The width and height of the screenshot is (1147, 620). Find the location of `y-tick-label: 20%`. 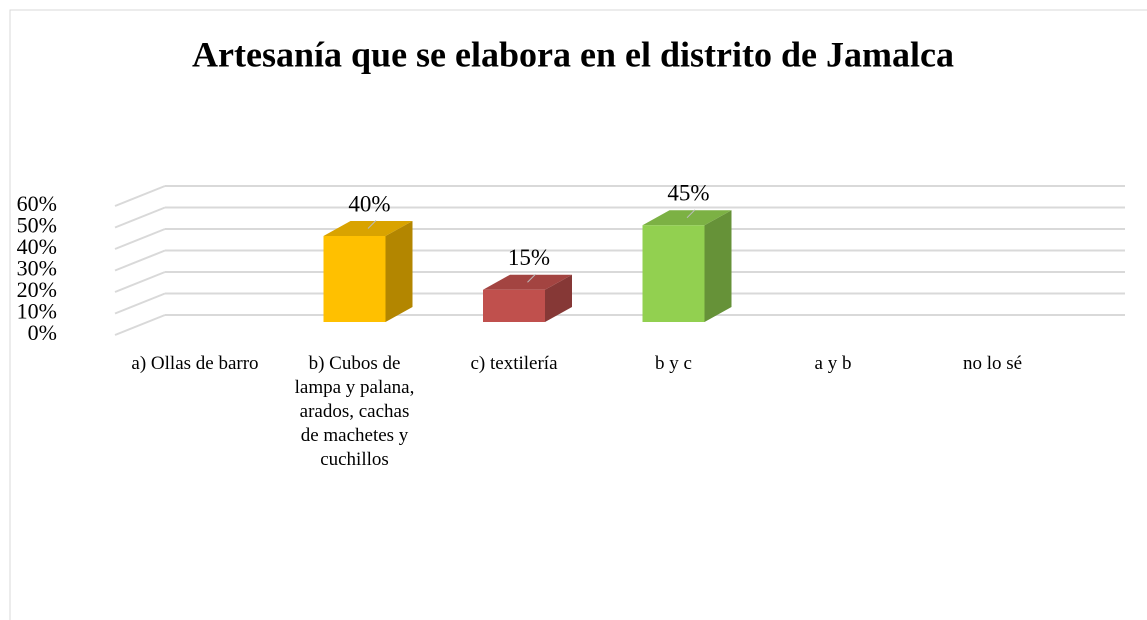

y-tick-label: 20% is located at coordinates (37, 289).